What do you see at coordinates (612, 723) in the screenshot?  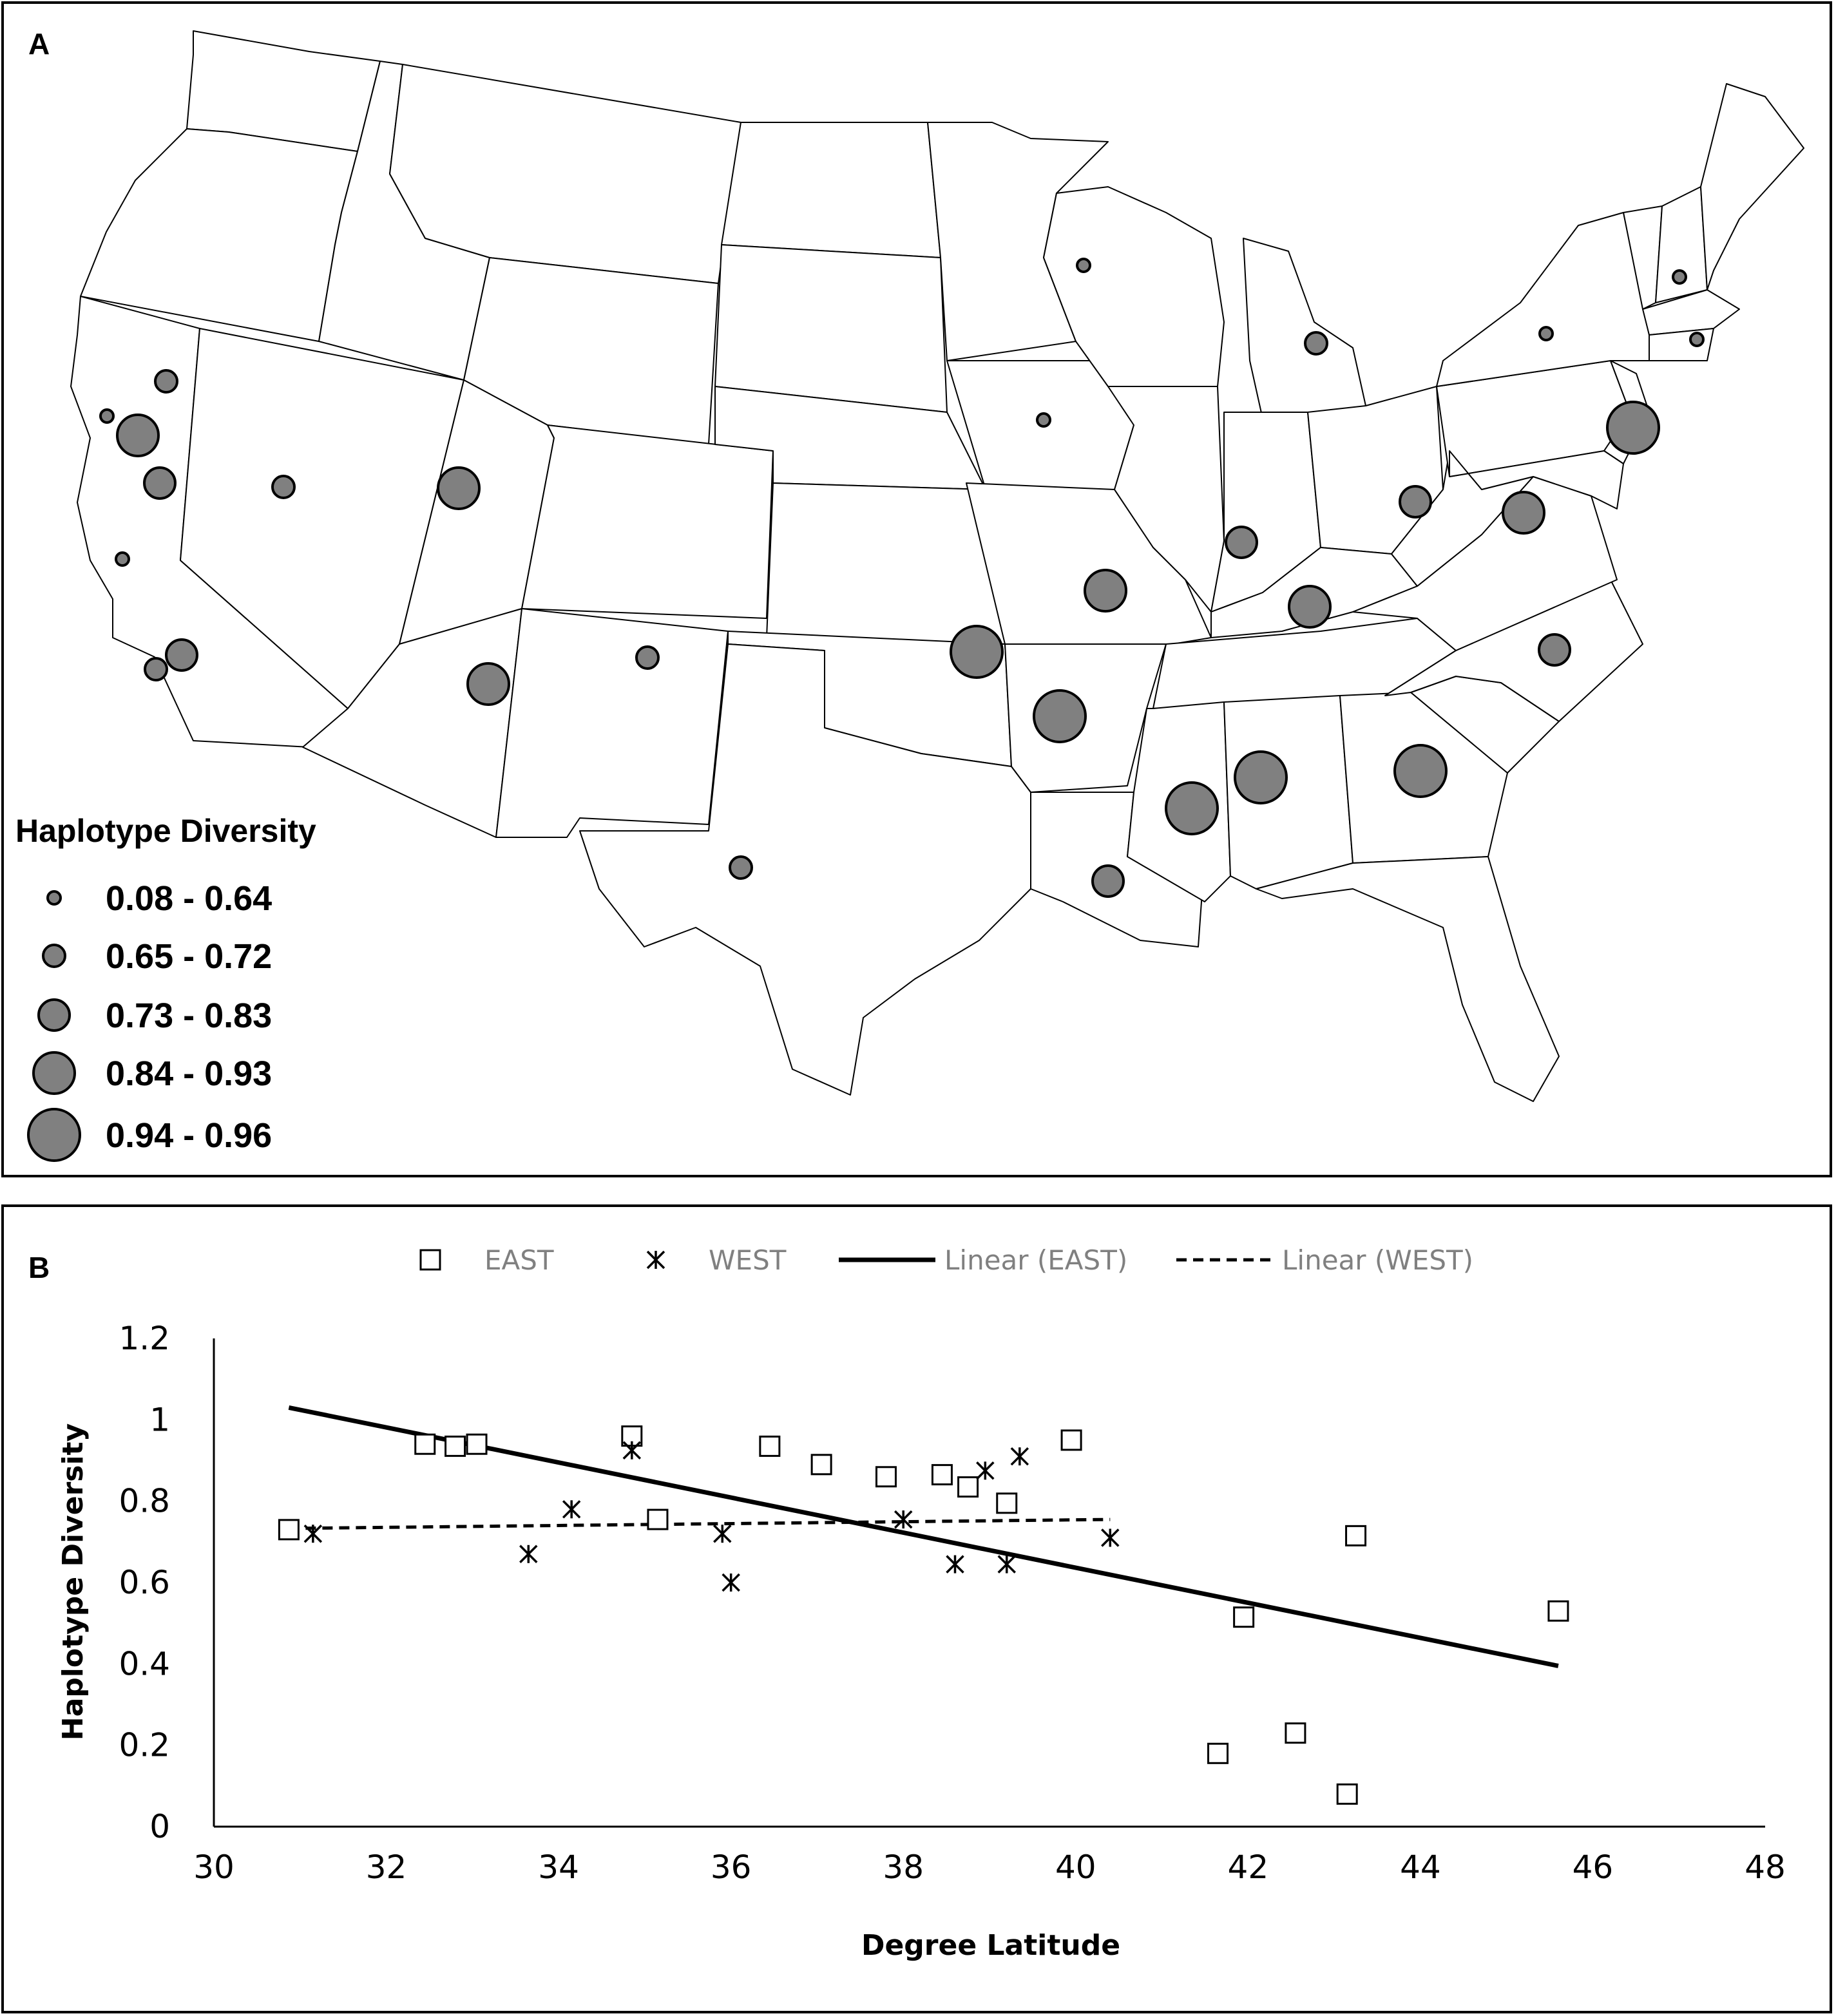 I see `state-nm` at bounding box center [612, 723].